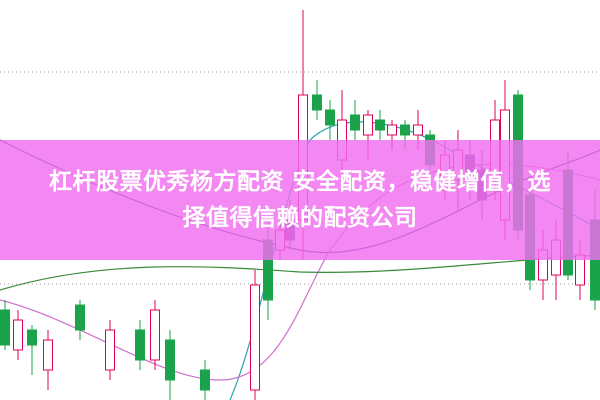  I want to click on moving-average-line, so click(300, 272).